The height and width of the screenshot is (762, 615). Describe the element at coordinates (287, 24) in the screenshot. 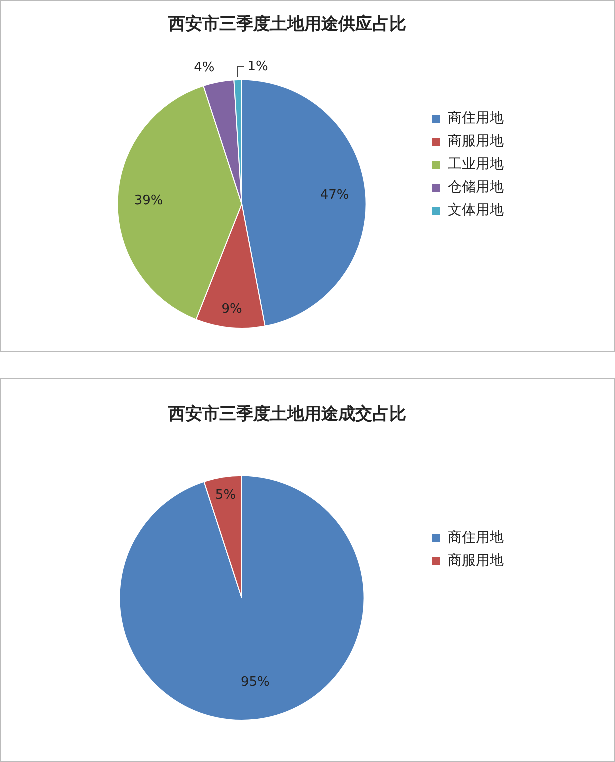

I see `chart-title: 西安市三季度土地用途供应占比` at that location.